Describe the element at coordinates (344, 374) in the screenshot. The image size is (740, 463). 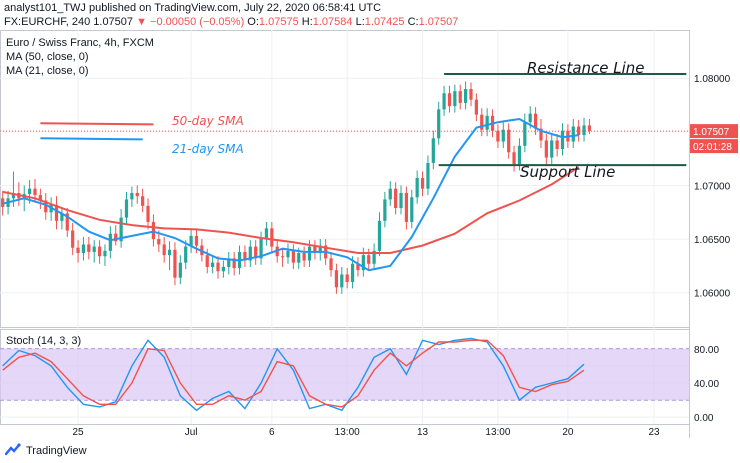
I see `stoch-band` at that location.